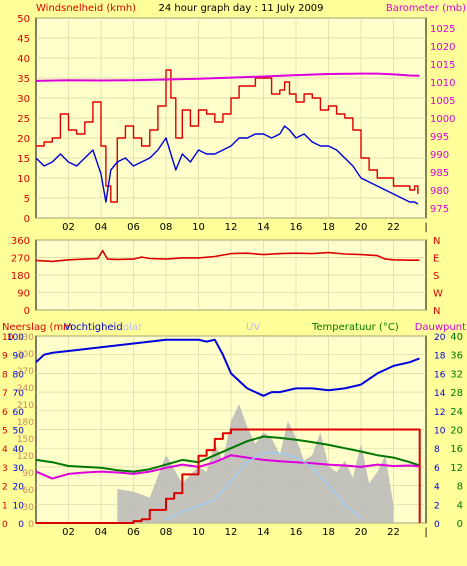  I want to click on uv-tick-label: 4, so click(437, 488).